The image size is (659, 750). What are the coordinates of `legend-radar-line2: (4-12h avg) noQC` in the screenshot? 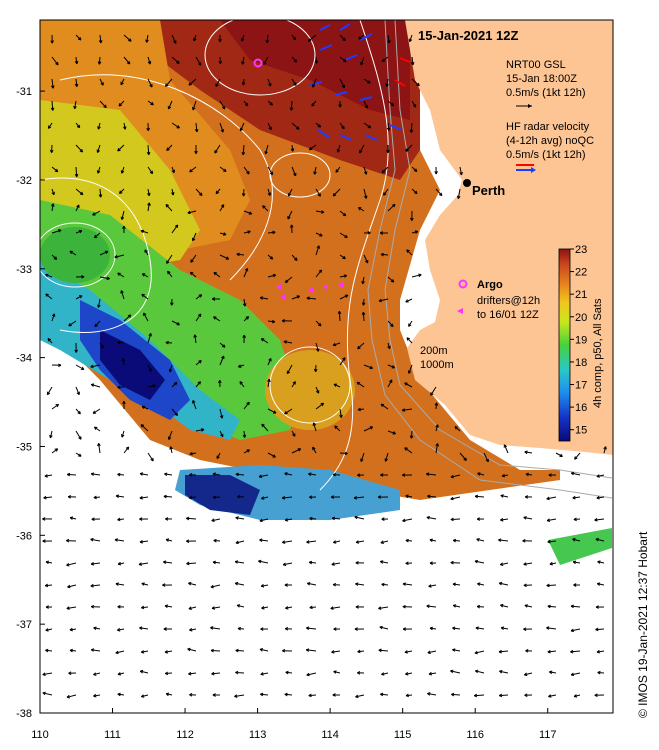 It's located at (550, 141).